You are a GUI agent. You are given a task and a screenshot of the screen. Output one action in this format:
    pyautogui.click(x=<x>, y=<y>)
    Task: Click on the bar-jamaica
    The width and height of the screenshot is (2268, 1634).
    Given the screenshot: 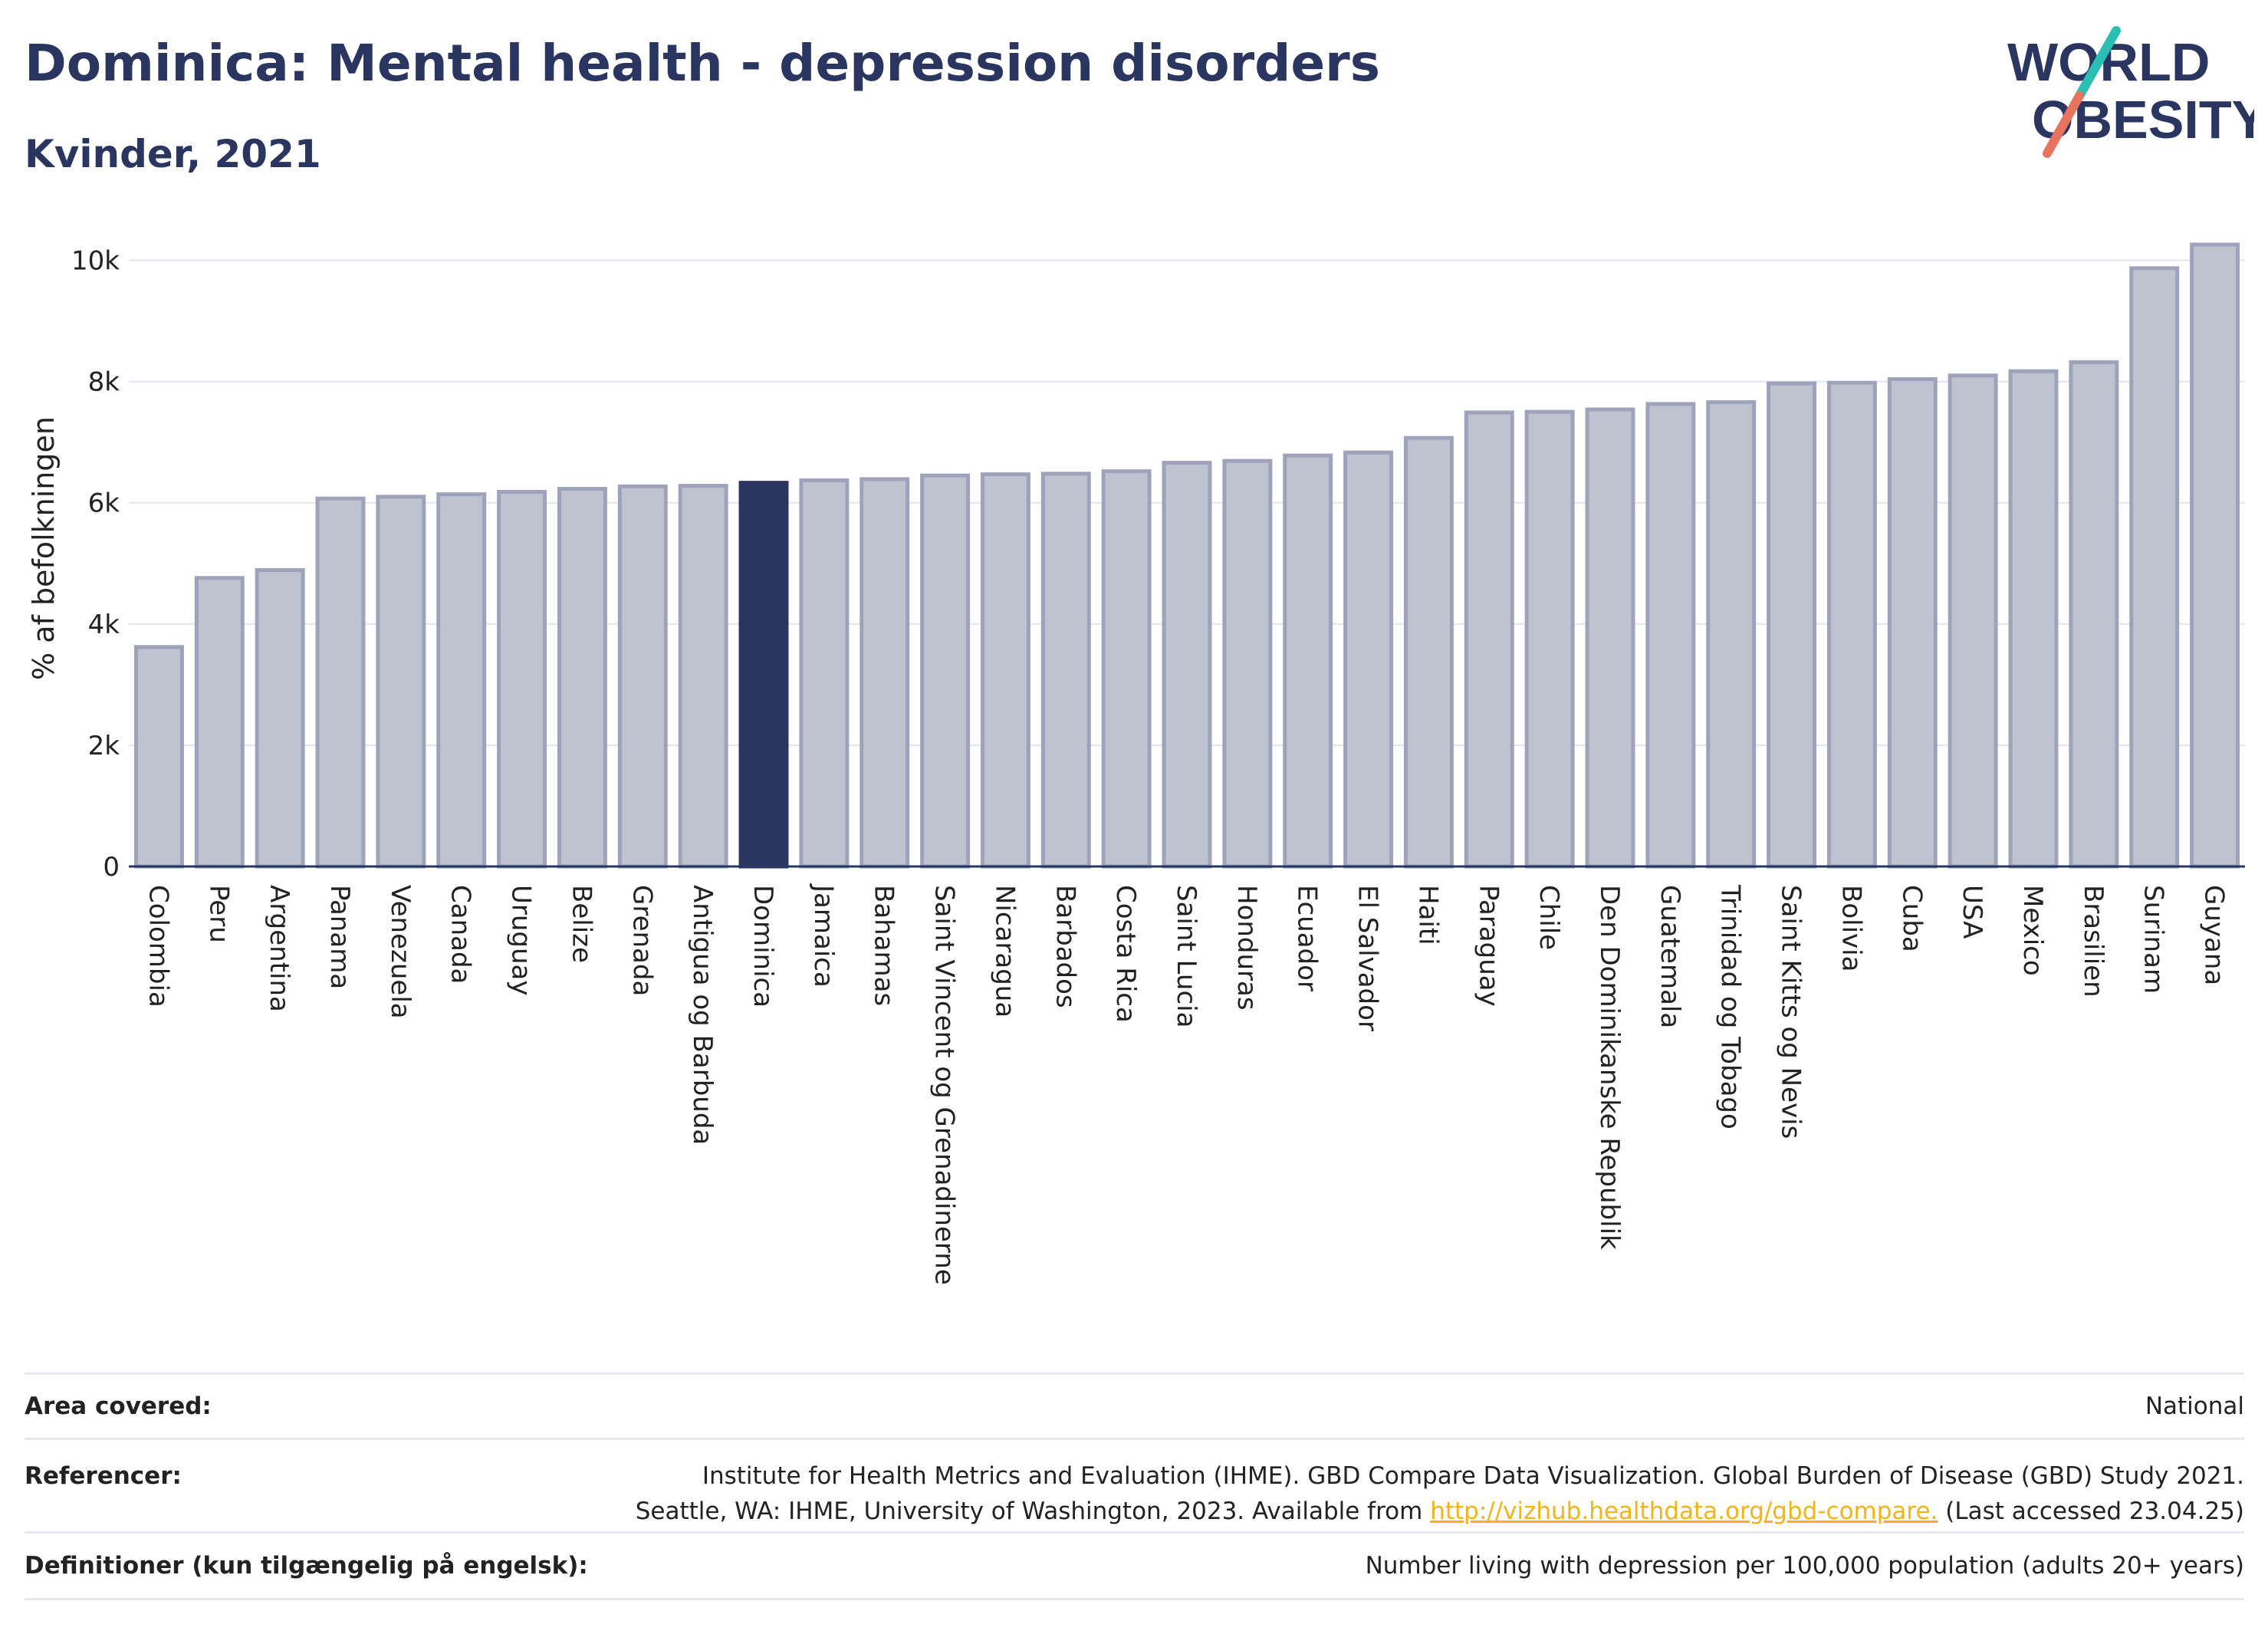 What is the action you would take?
    pyautogui.click(x=825, y=674)
    